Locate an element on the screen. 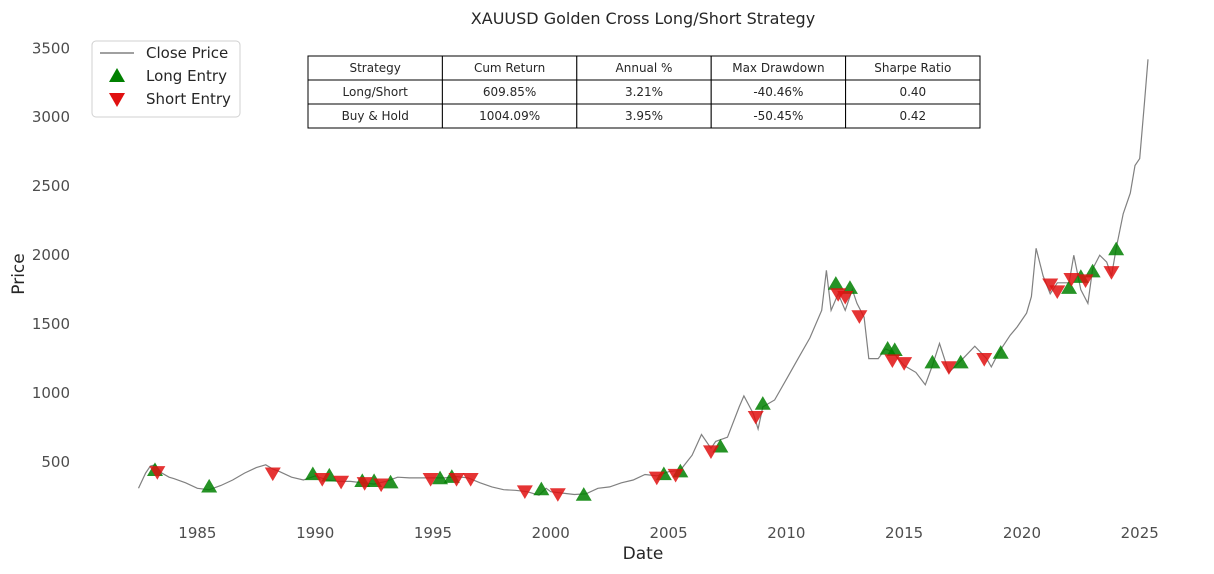  y-tick-label: 3500 is located at coordinates (51, 48).